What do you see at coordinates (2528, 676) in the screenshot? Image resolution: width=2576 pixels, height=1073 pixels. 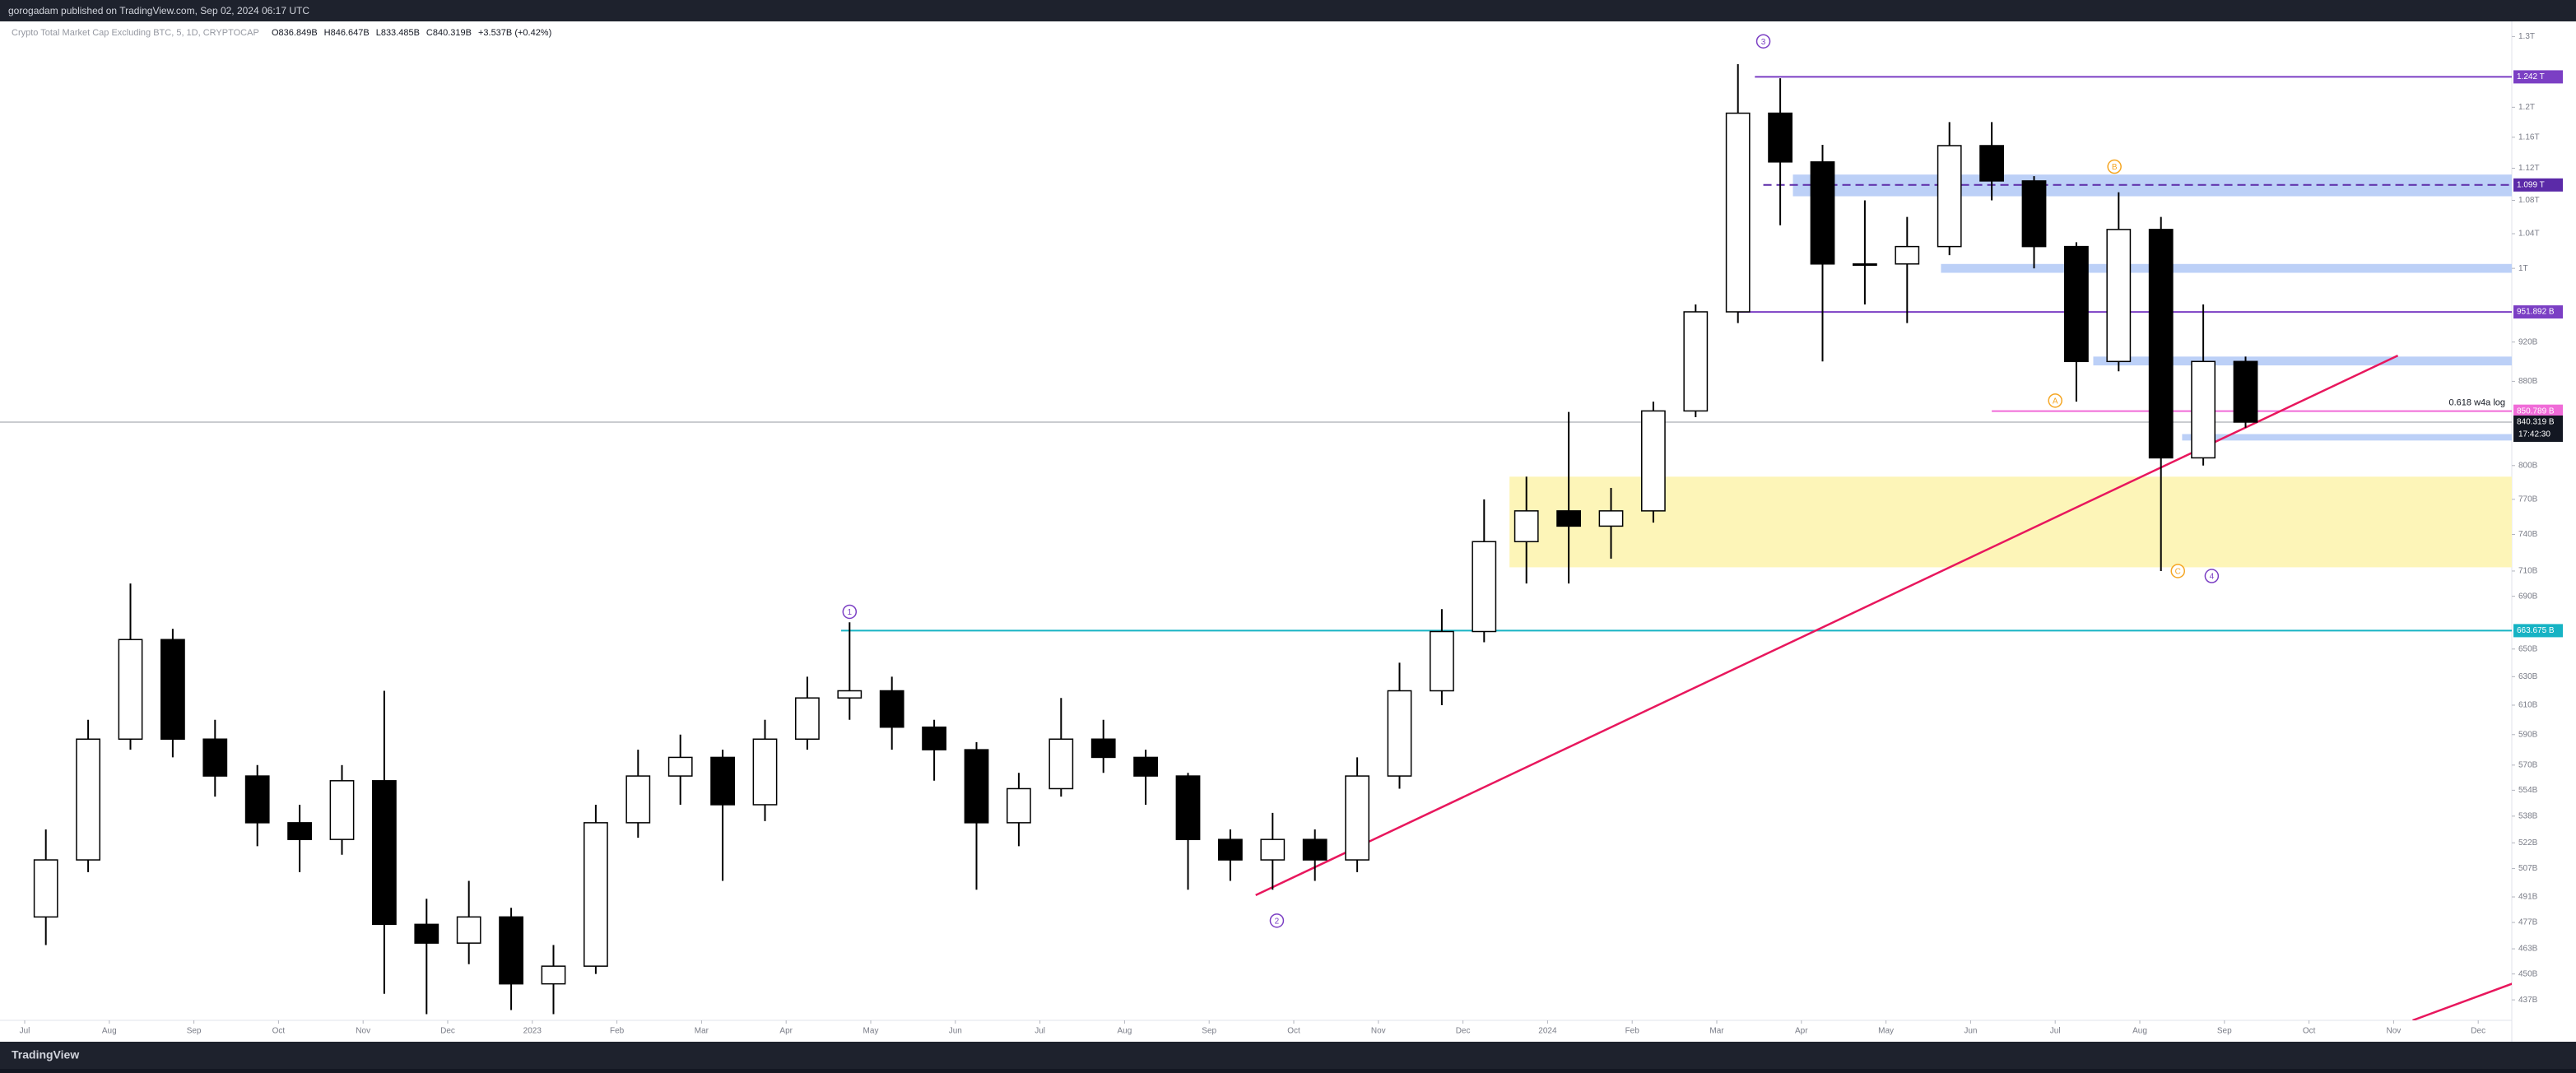 I see `y-tick-label: 630B` at bounding box center [2528, 676].